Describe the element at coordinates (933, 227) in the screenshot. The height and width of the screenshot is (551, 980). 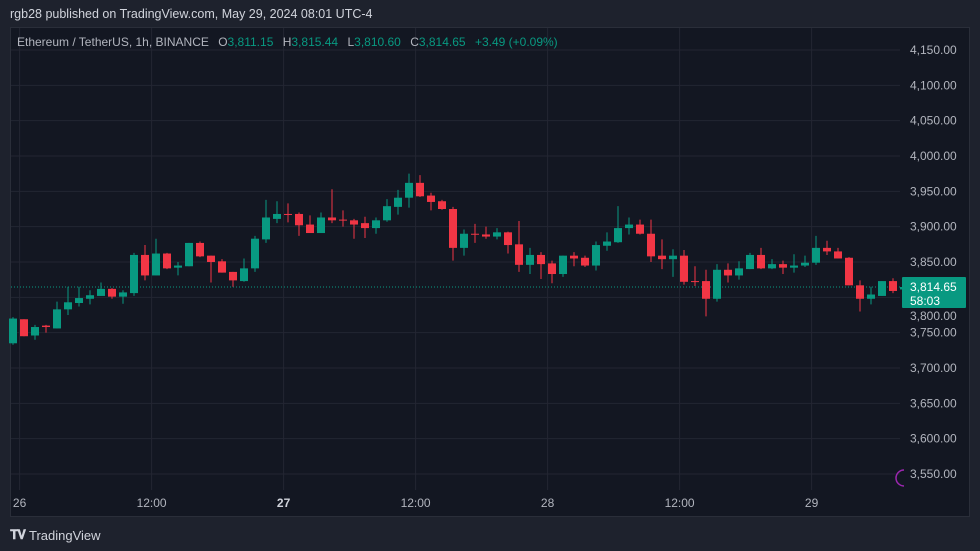
I see `y-tick-label: 3,900.00` at that location.